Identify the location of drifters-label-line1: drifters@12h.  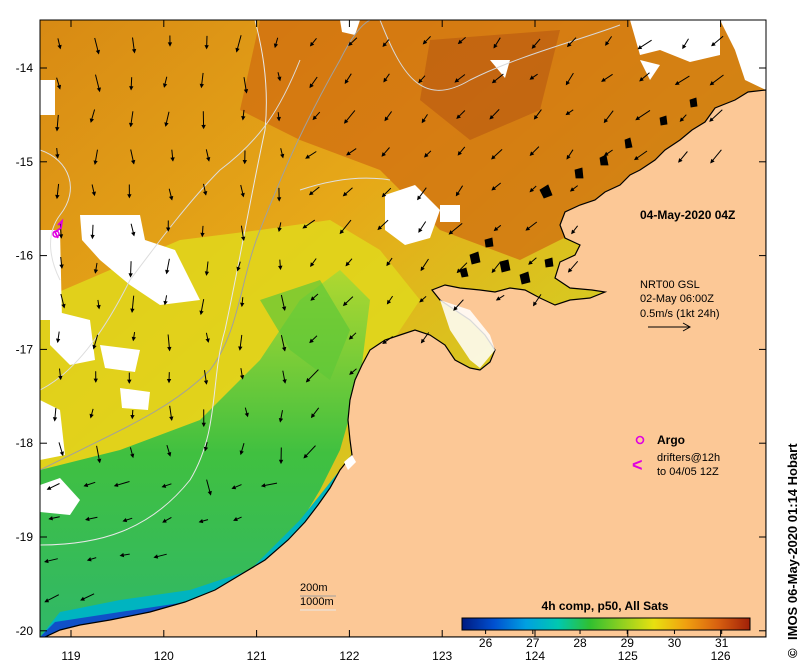
(688, 458).